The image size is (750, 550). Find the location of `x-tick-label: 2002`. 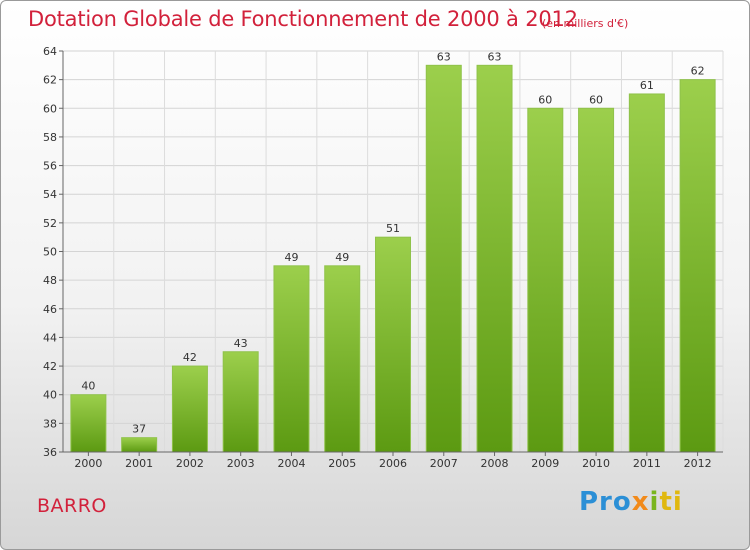

x-tick-label: 2002 is located at coordinates (190, 463).